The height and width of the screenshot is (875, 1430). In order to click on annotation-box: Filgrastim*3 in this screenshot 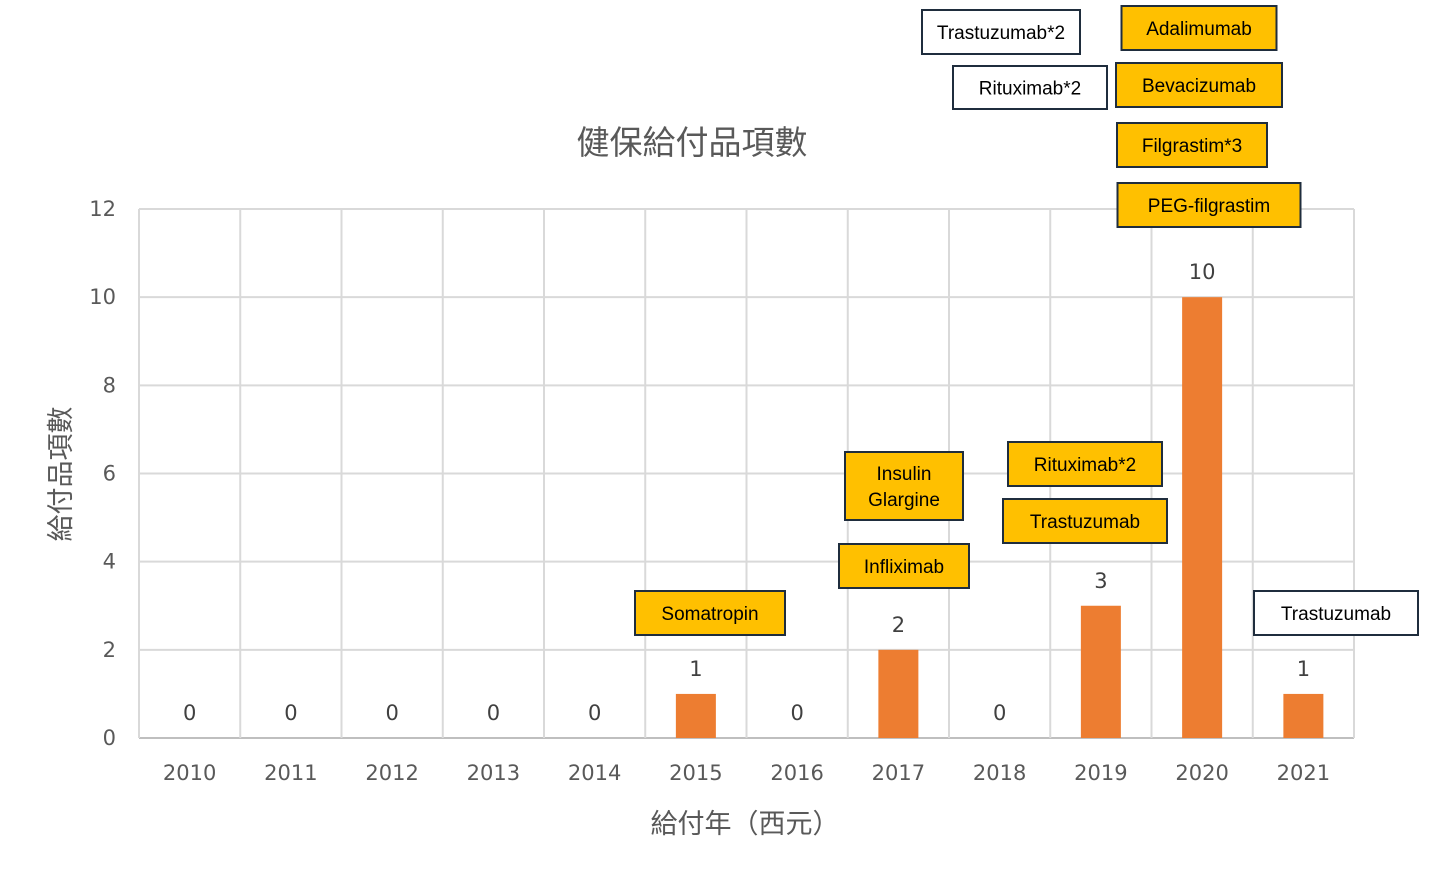, I will do `click(1192, 145)`.